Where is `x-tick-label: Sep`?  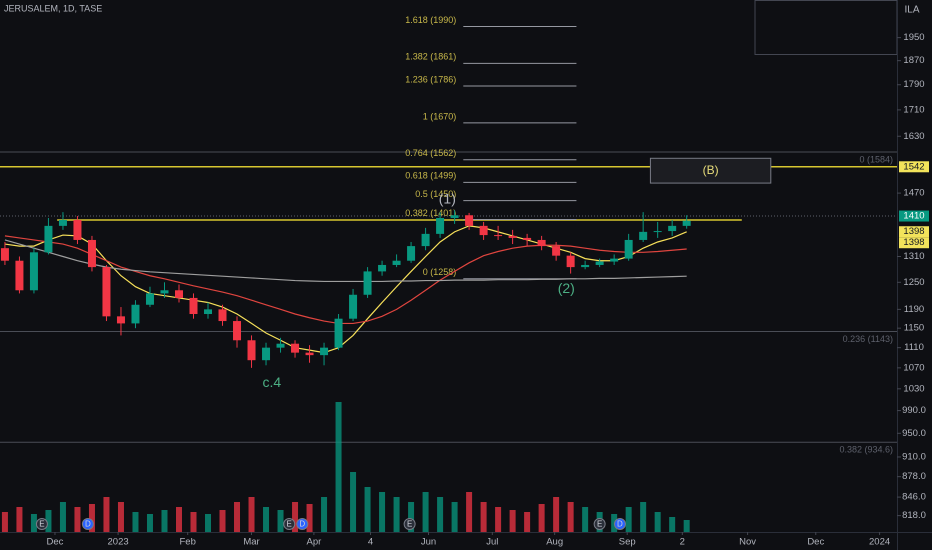
x-tick-label: Sep is located at coordinates (627, 542).